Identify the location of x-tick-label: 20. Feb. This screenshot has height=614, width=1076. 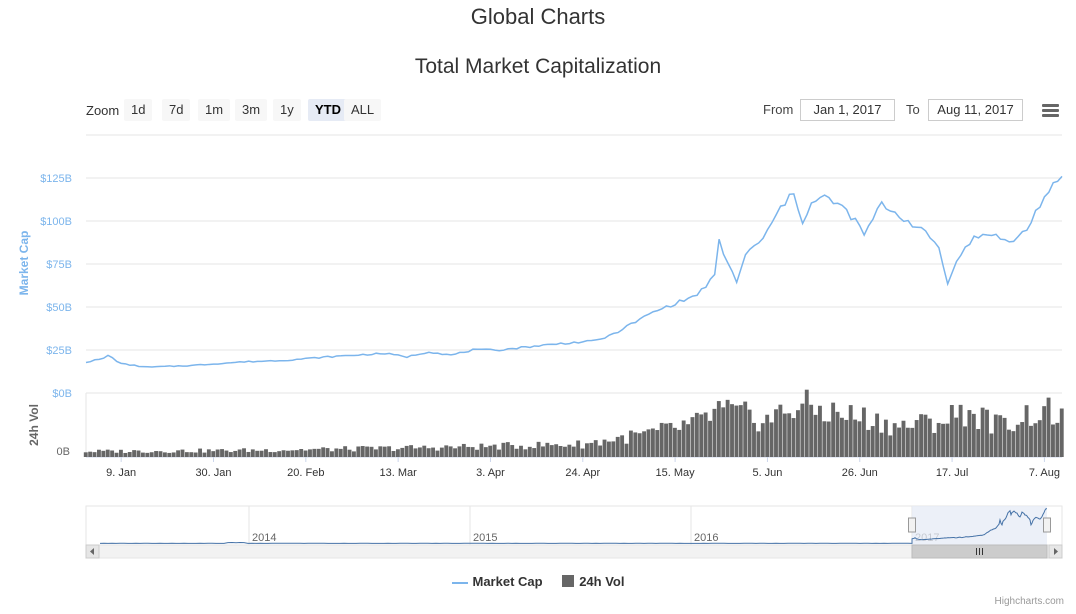
(305, 473).